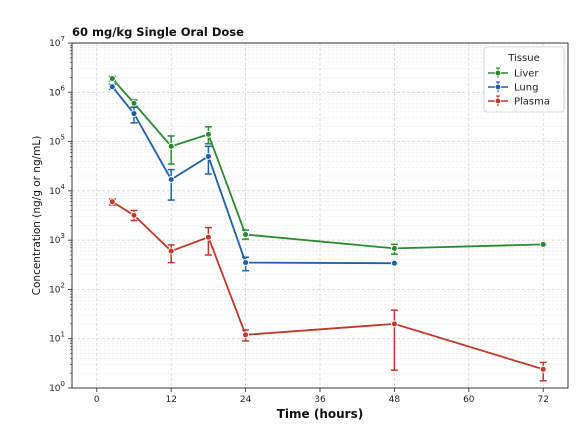 The height and width of the screenshot is (426, 580). Describe the element at coordinates (320, 414) in the screenshot. I see `x-axis-title: Time (hours)` at that location.